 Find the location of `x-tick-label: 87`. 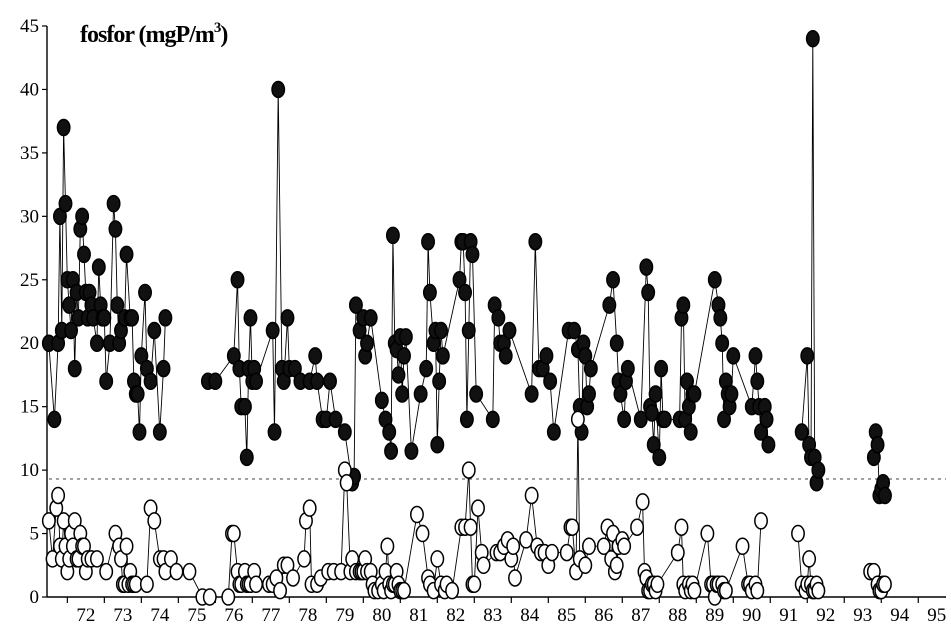

x-tick-label: 87 is located at coordinates (640, 615).